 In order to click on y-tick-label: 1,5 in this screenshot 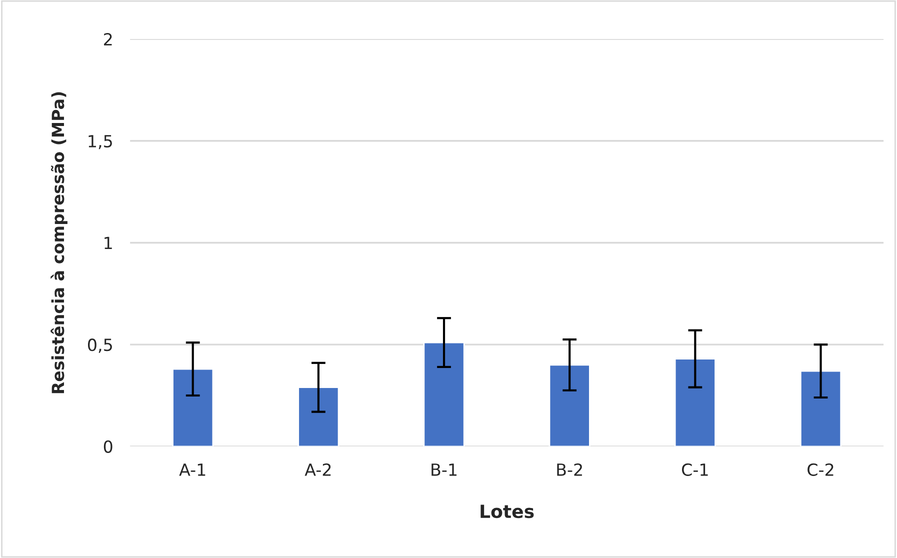, I will do `click(100, 142)`.